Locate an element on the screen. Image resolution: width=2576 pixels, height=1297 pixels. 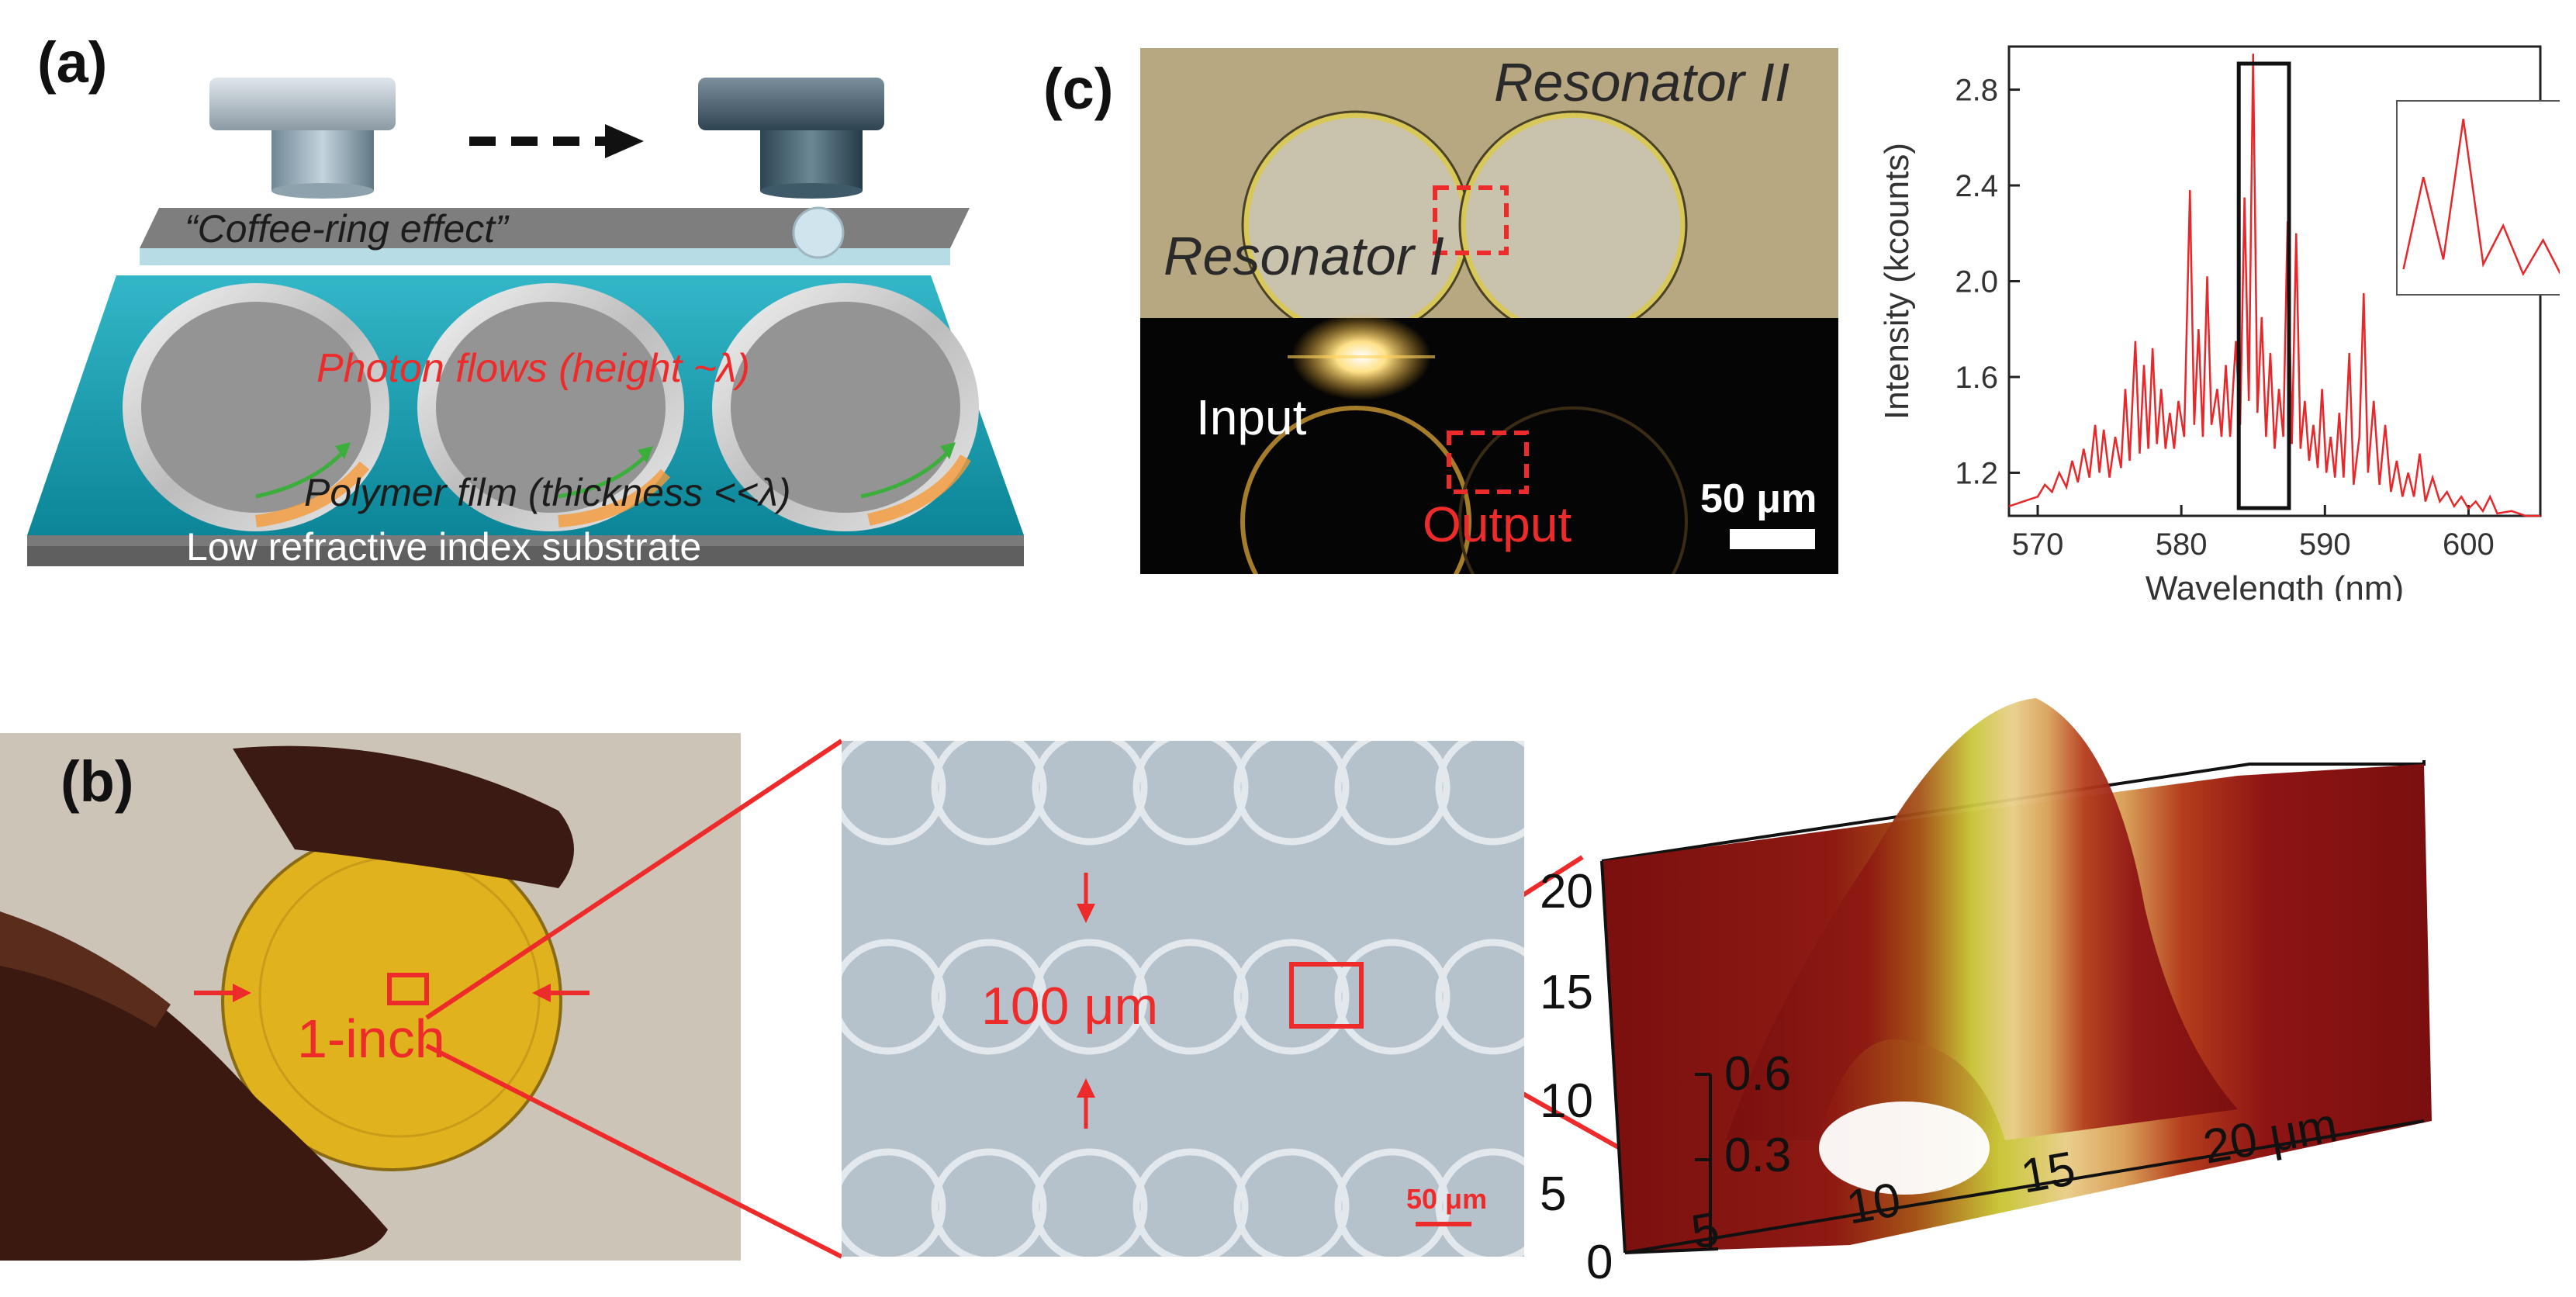
y-tick-label: 1.2 is located at coordinates (1976, 473).